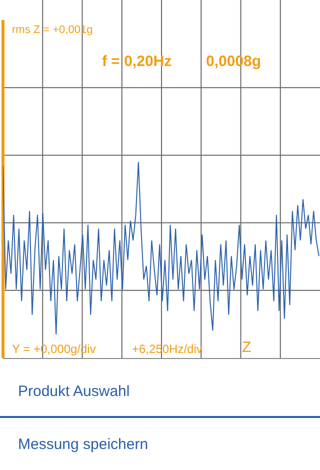 This screenshot has height=470, width=320. What do you see at coordinates (247, 347) in the screenshot?
I see `annotation: Z` at bounding box center [247, 347].